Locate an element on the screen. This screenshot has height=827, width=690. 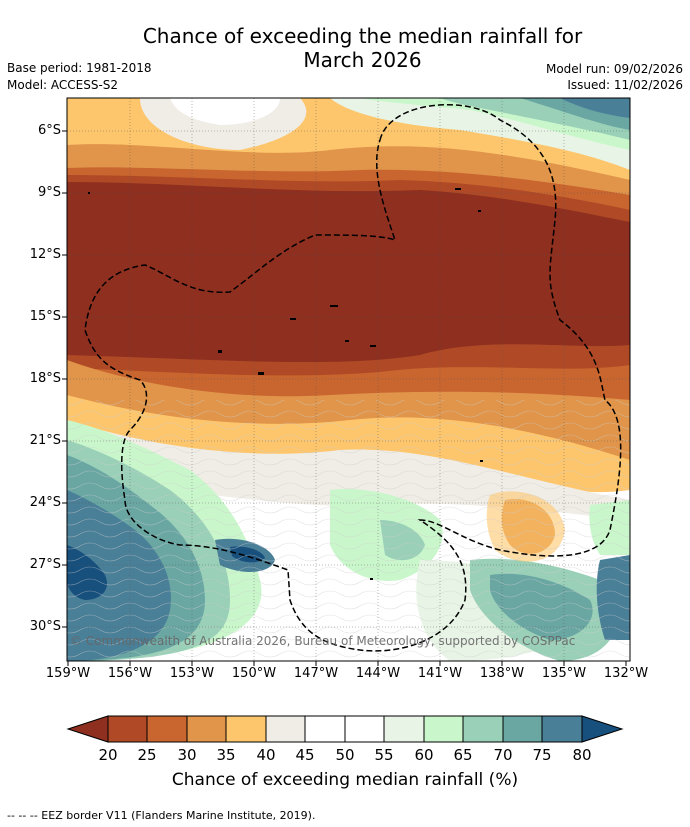
lon-tick: 132°W is located at coordinates (626, 673).